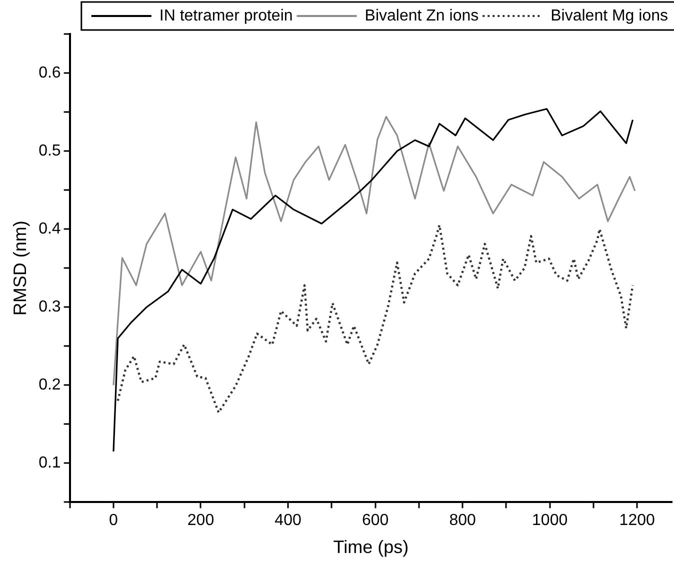 The width and height of the screenshot is (674, 563). Describe the element at coordinates (49, 151) in the screenshot. I see `y-tick-label: 0.5` at that location.